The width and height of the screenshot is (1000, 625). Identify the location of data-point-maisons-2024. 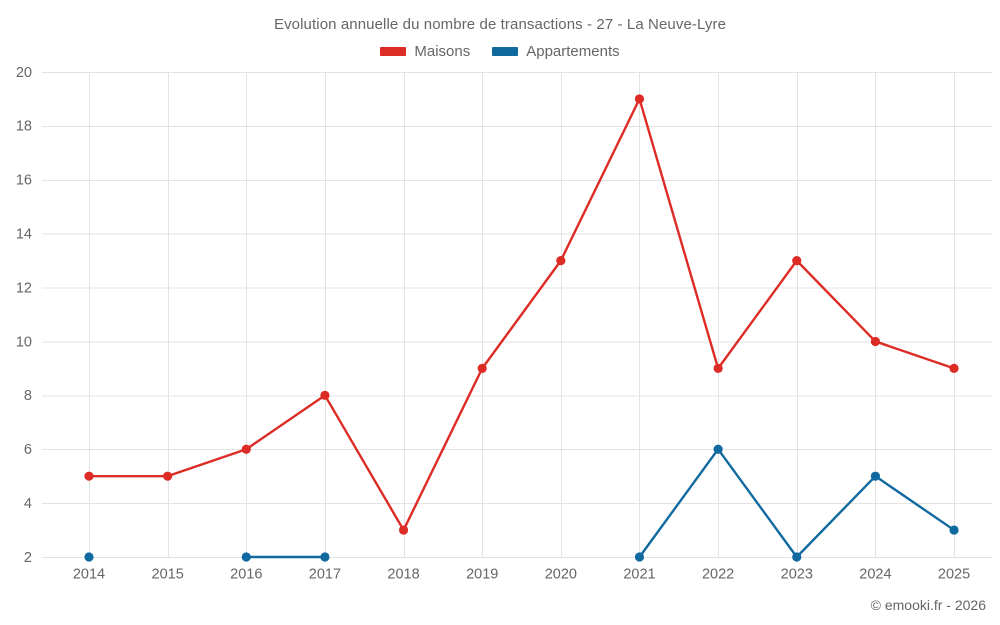
(875, 341).